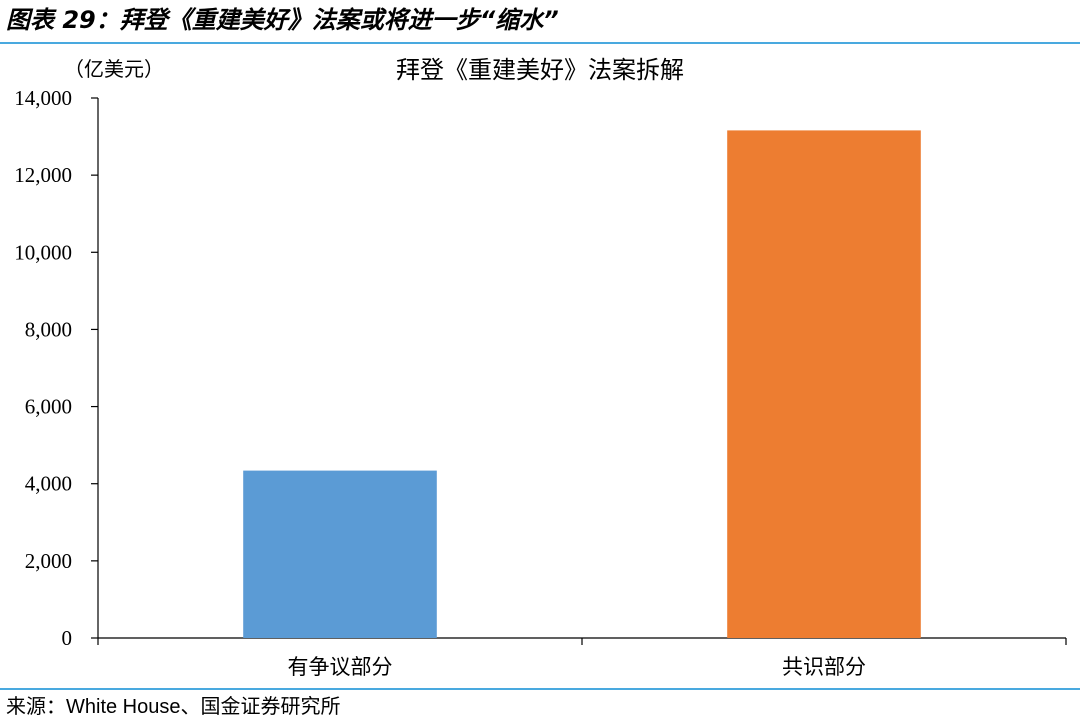 The height and width of the screenshot is (722, 1080). What do you see at coordinates (540, 689) in the screenshot?
I see `footer-rule` at bounding box center [540, 689].